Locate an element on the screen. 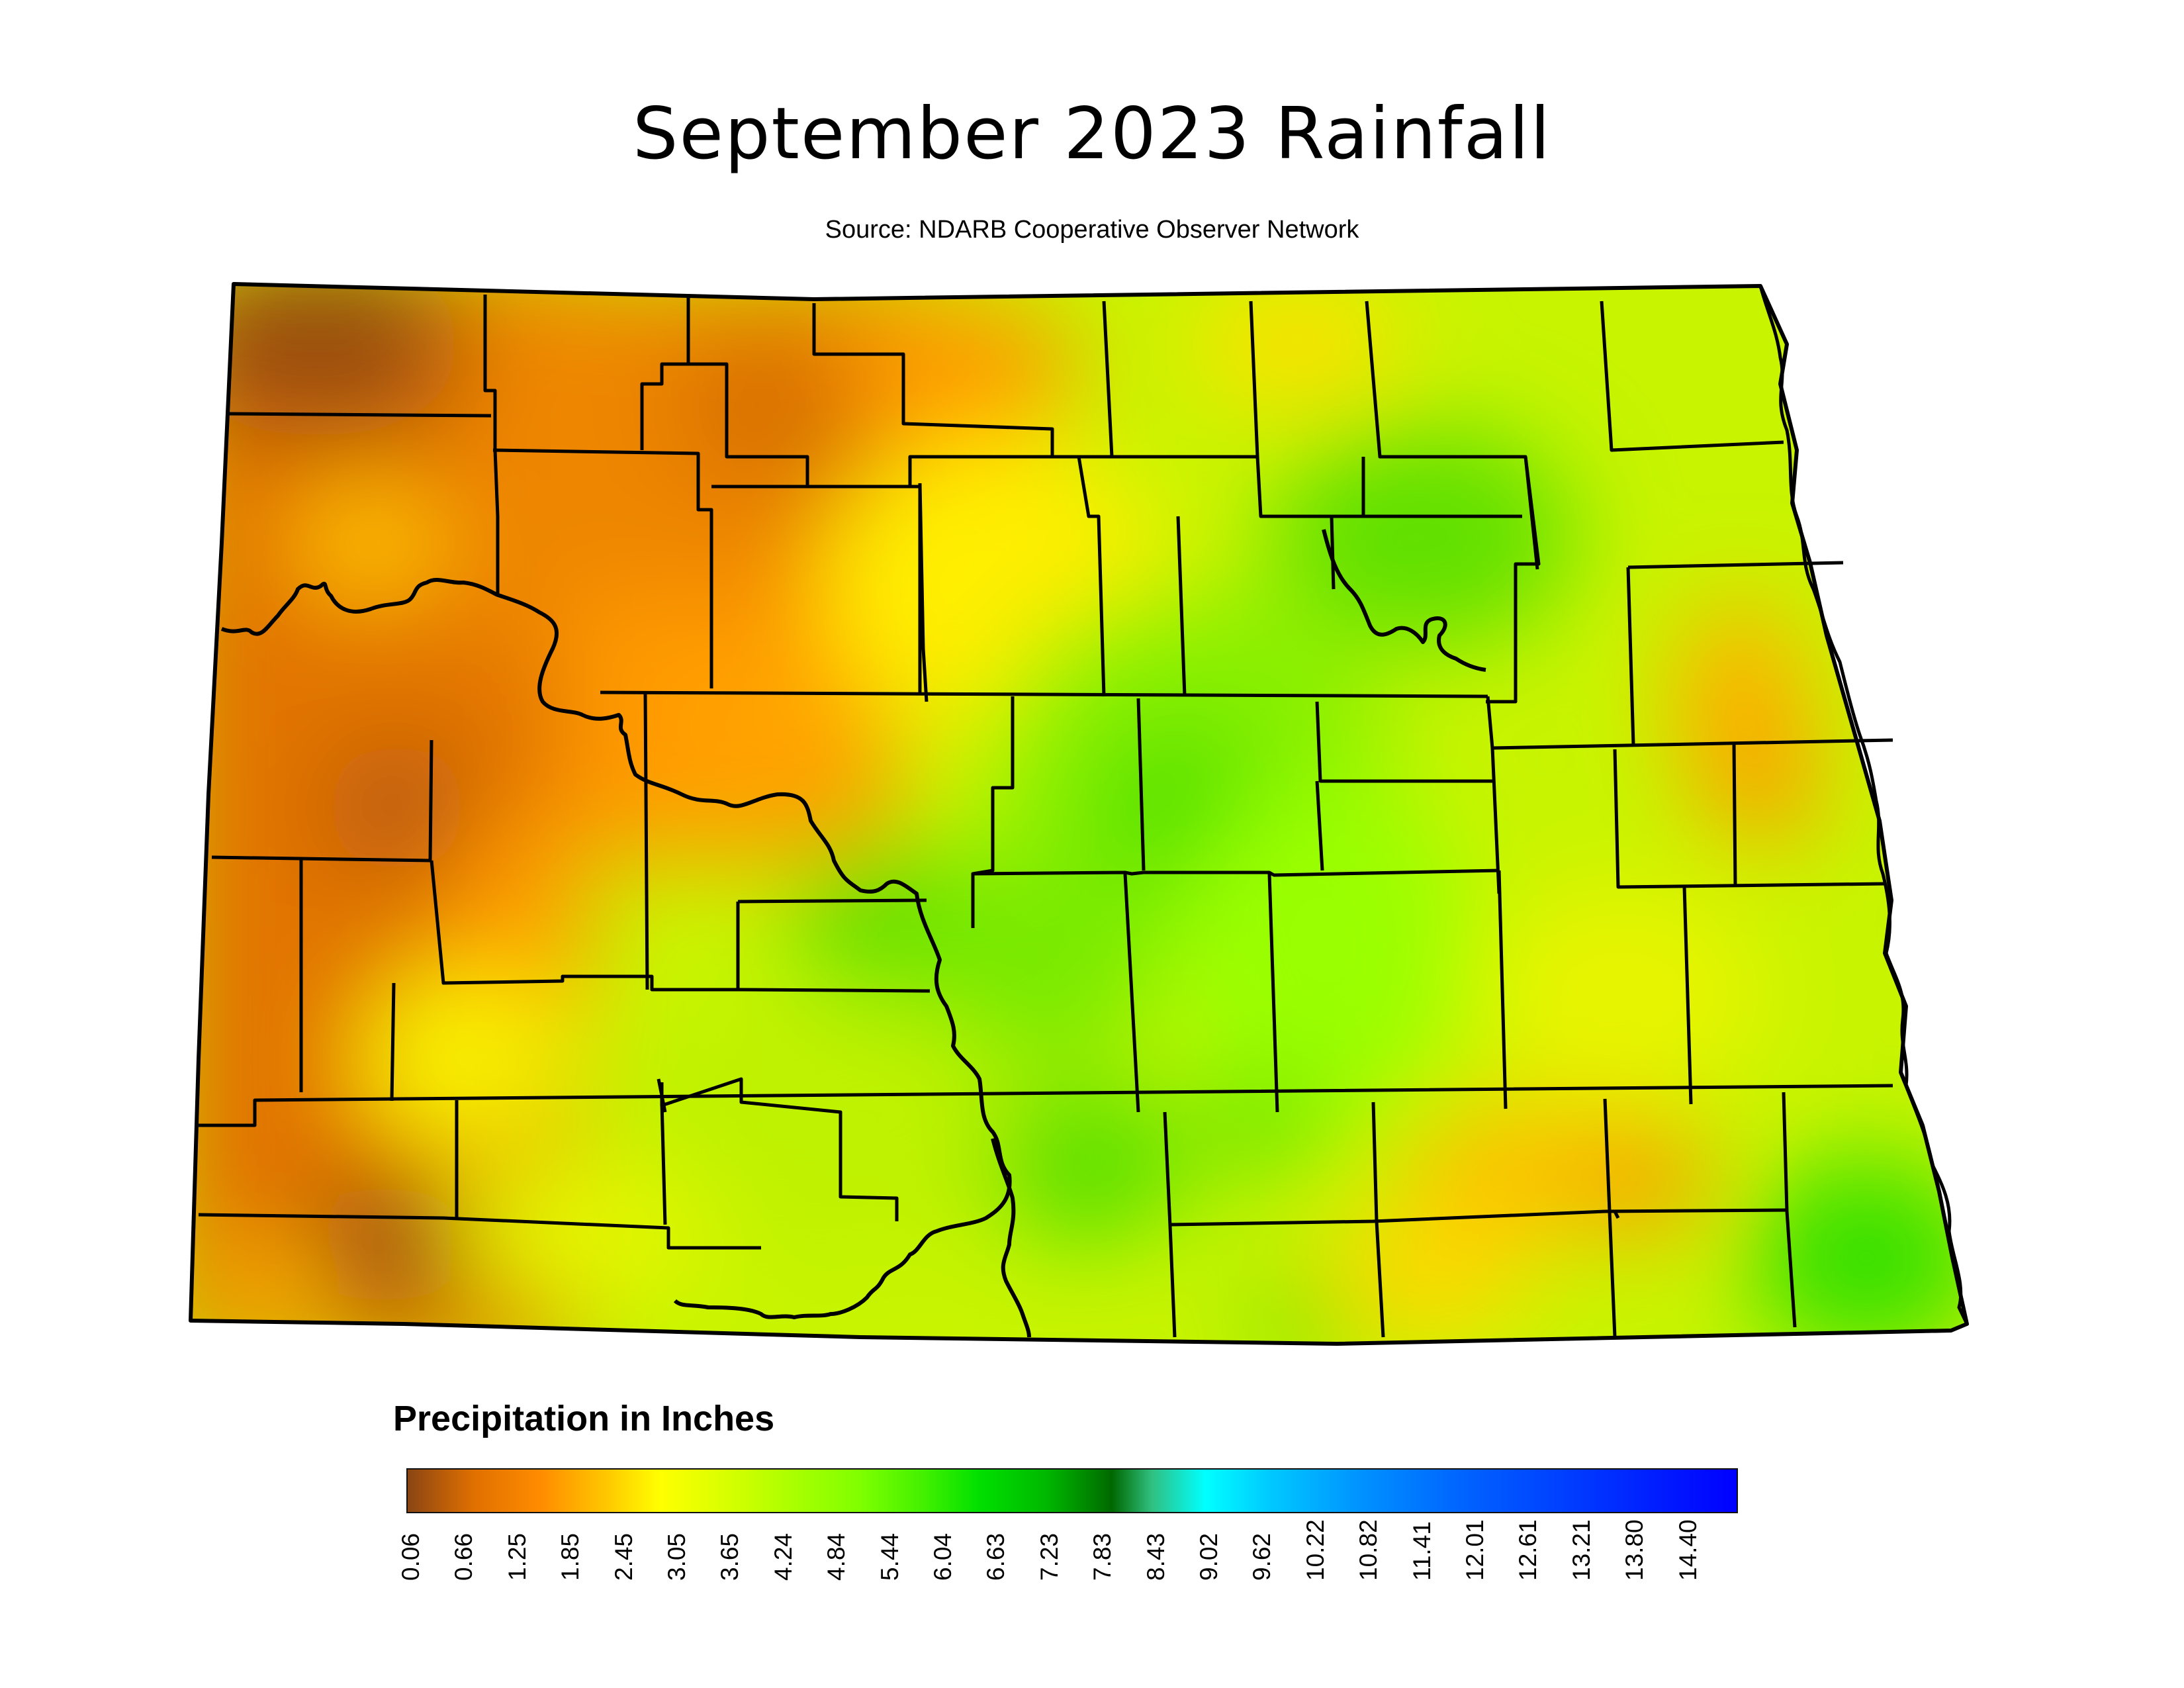 This screenshot has width=2184, height=1688. legend-tick-label: 7.23 is located at coordinates (1049, 1556).